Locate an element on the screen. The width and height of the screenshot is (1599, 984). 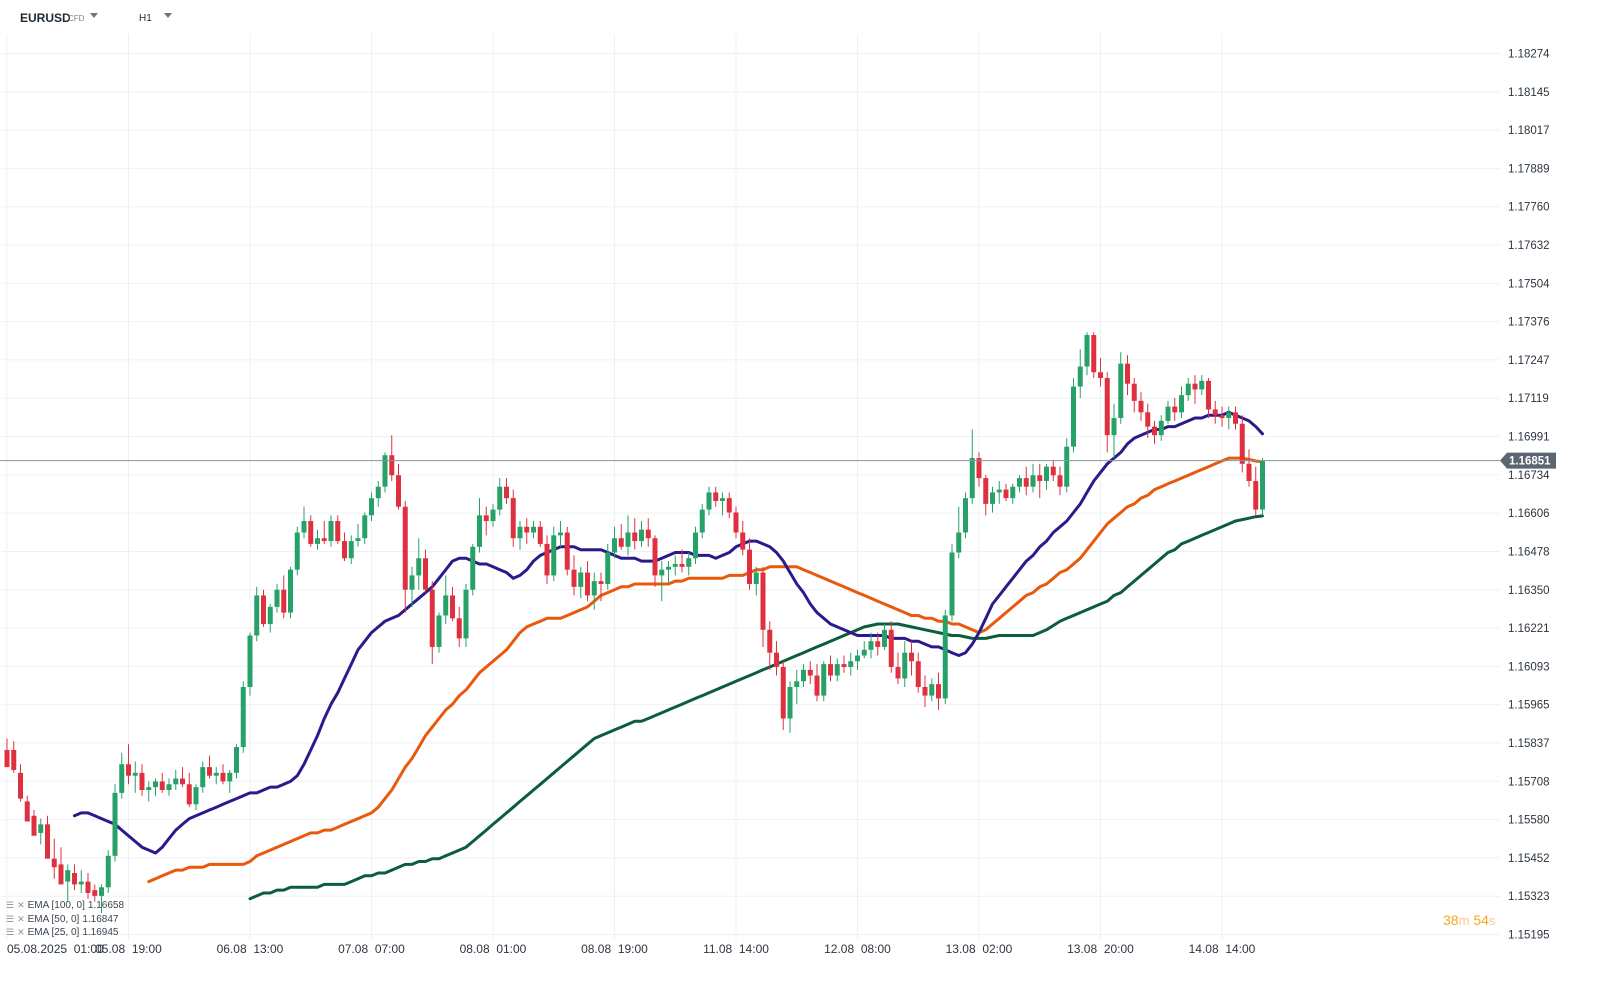
legend-value: 1.16658 is located at coordinates (106, 905).